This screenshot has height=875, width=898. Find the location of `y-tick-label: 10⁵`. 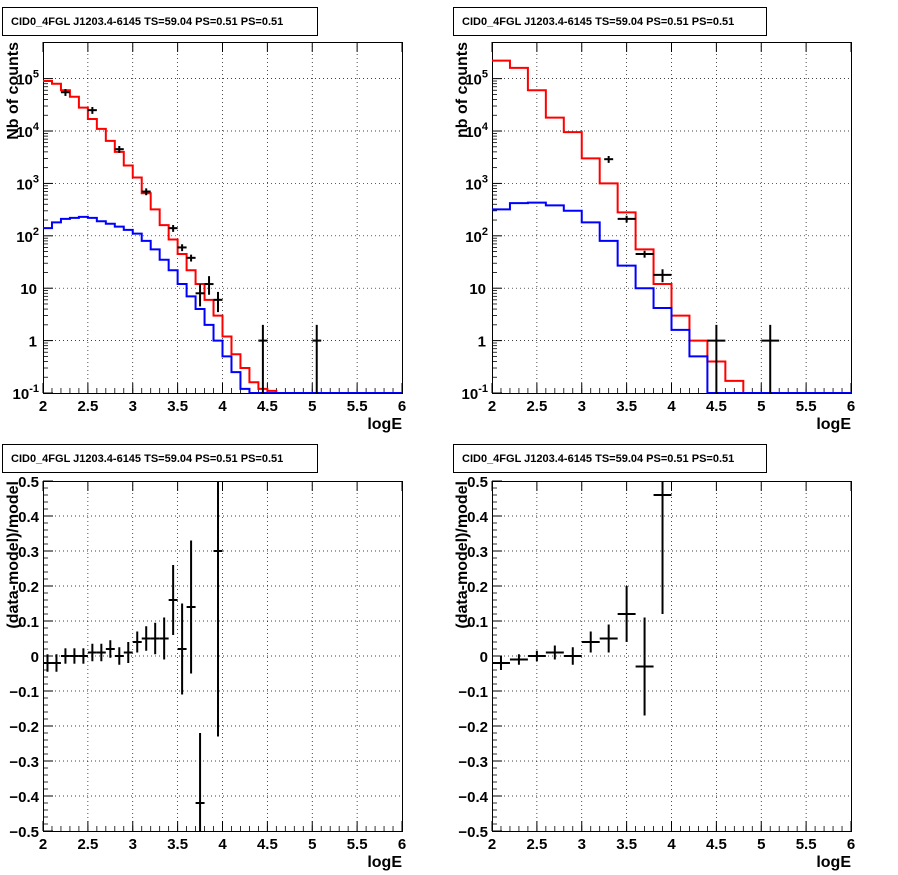

y-tick-label: 10⁵ is located at coordinates (27, 79).